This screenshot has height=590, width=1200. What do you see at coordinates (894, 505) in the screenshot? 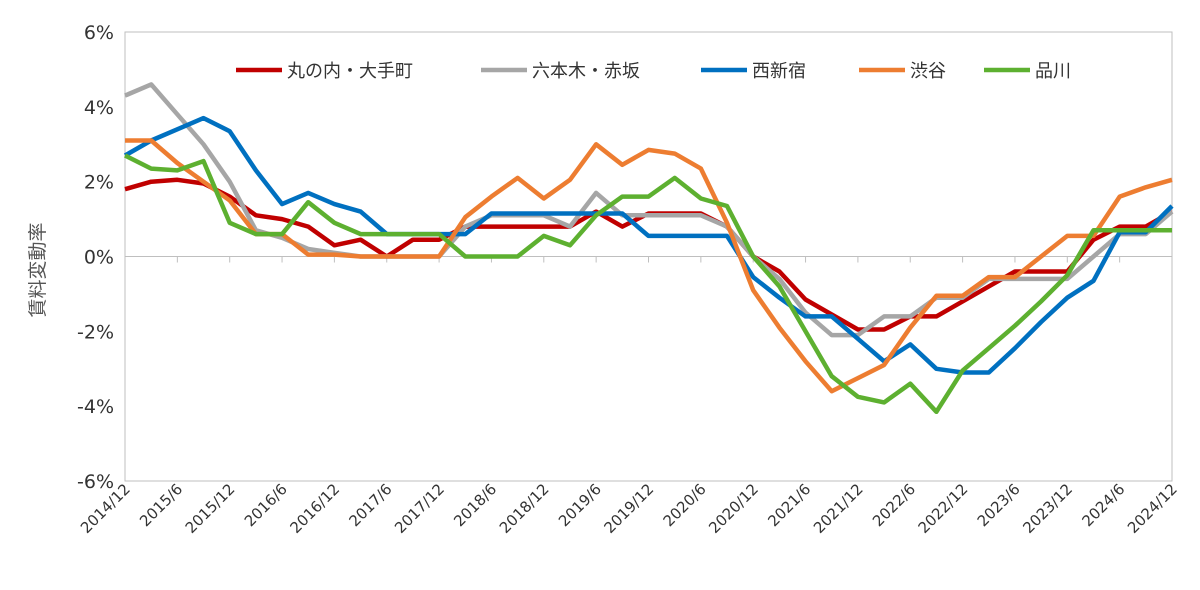
I see `x-tick-label: 2022/6` at bounding box center [894, 505].